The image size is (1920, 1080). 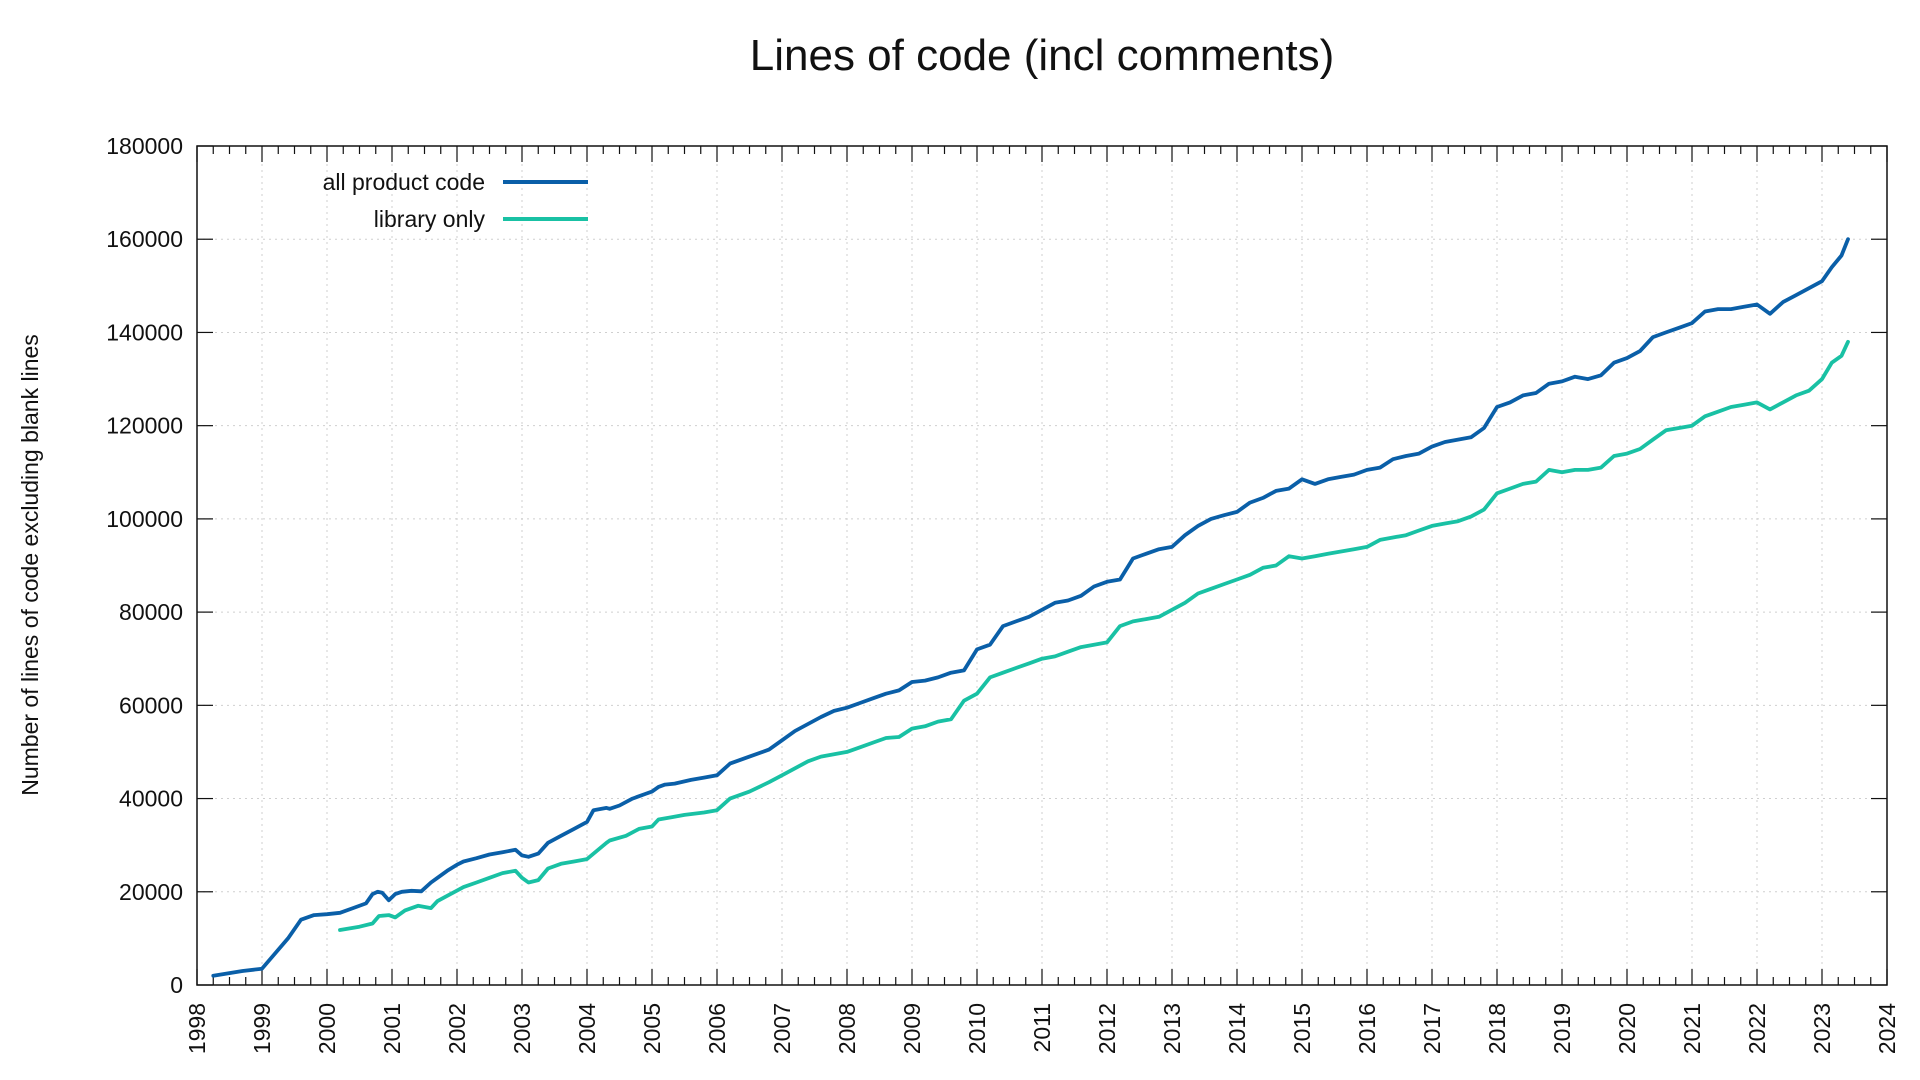 What do you see at coordinates (151, 799) in the screenshot?
I see `y-tick-label: 40000` at bounding box center [151, 799].